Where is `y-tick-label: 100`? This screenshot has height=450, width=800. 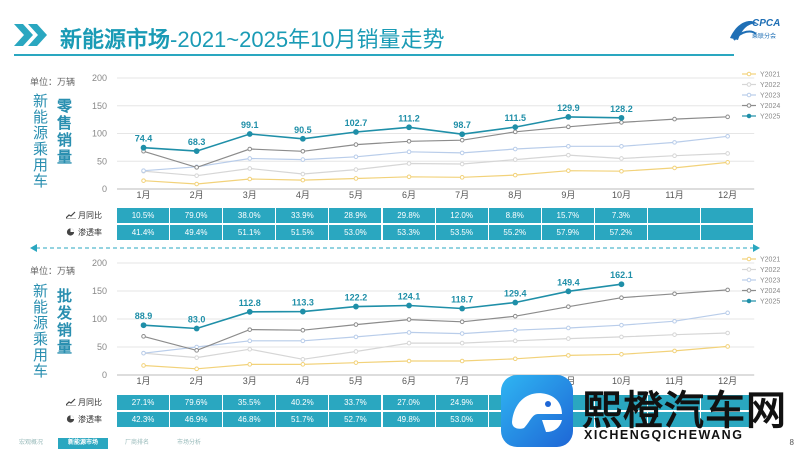 y-tick-label: 100 is located at coordinates (99, 134).